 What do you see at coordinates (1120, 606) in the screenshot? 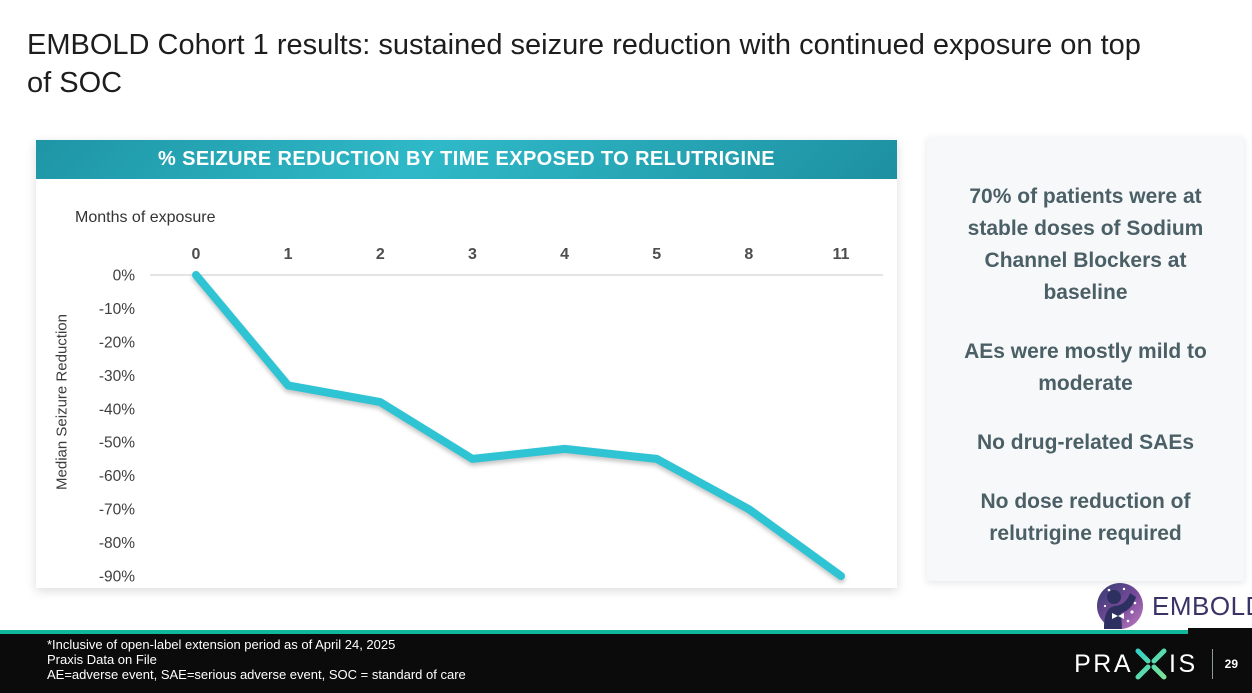
I see `embold-logo-icon` at bounding box center [1120, 606].